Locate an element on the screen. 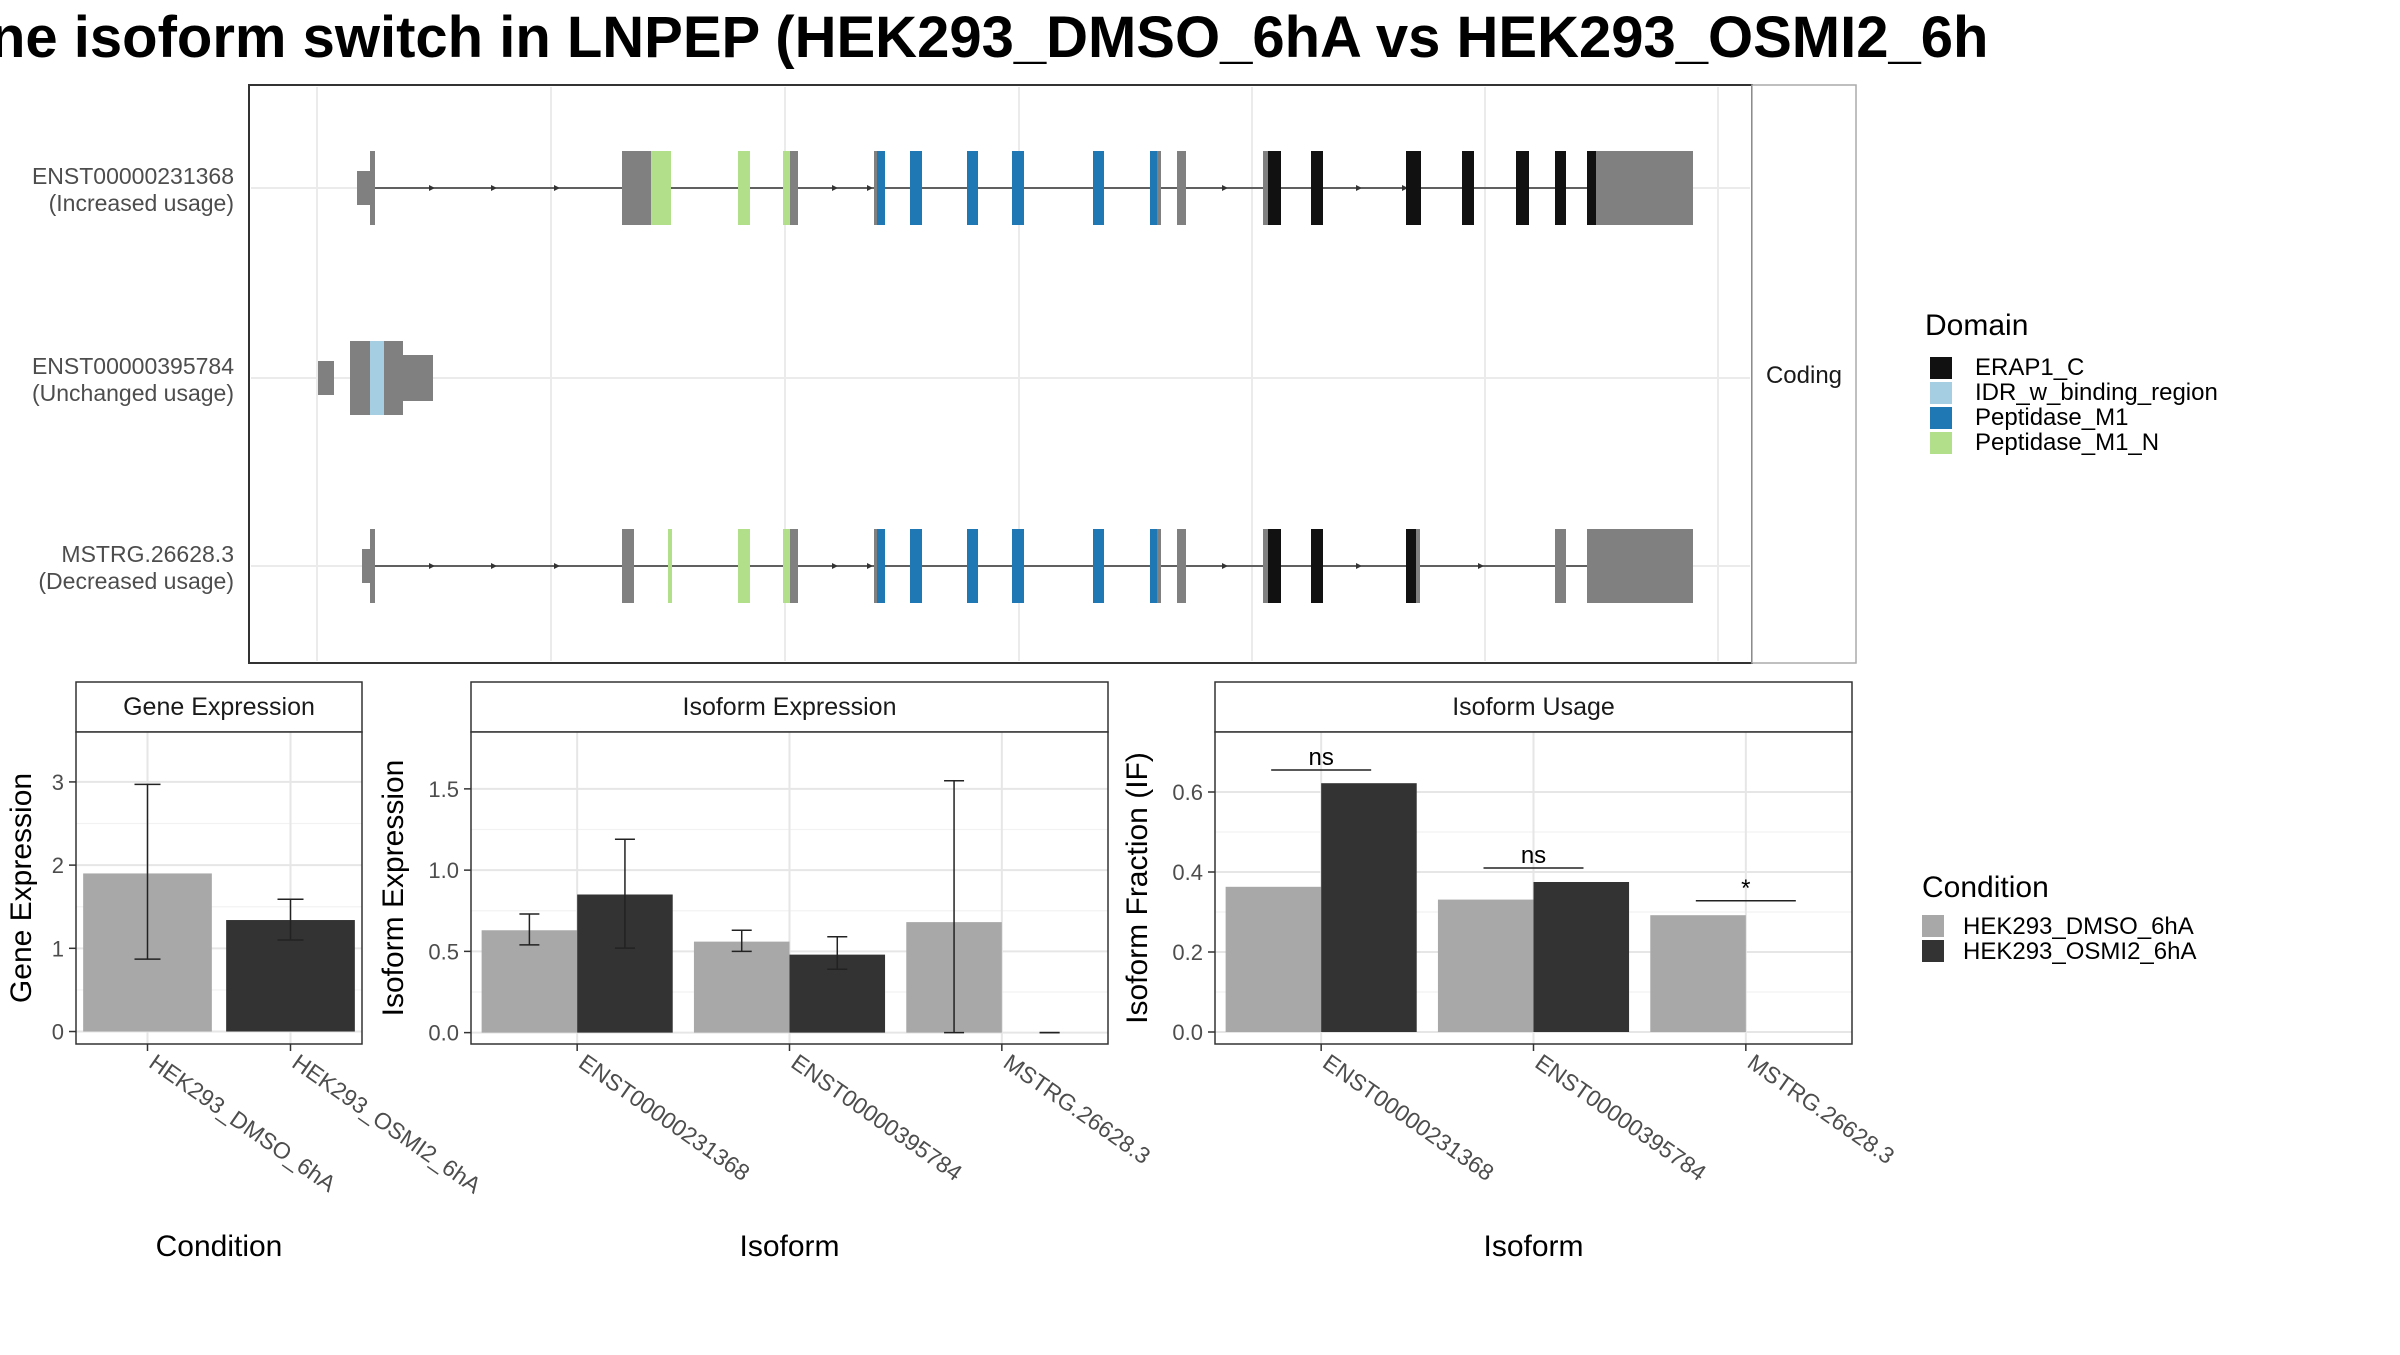 The height and width of the screenshot is (1355, 2400). condition-legend-title: Condition is located at coordinates (1985, 887).